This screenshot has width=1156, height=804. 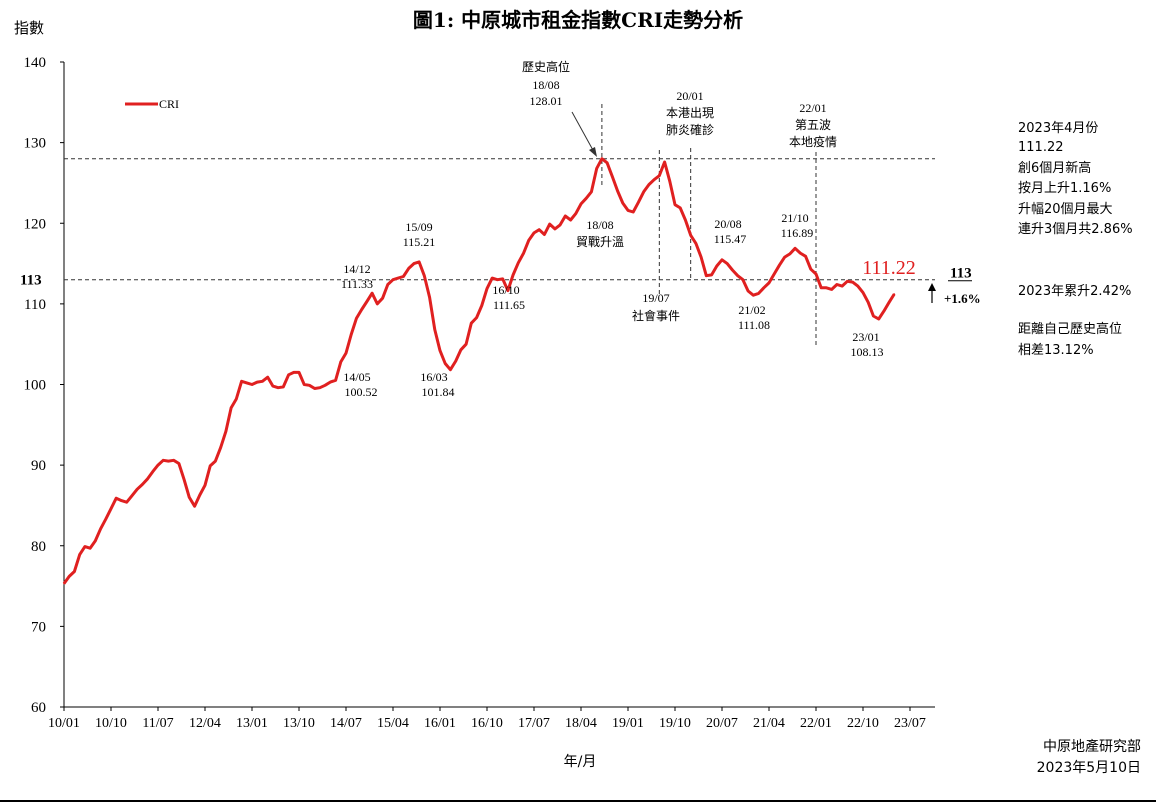 What do you see at coordinates (751, 310) in the screenshot?
I see `ann-date-2102: 21/02` at bounding box center [751, 310].